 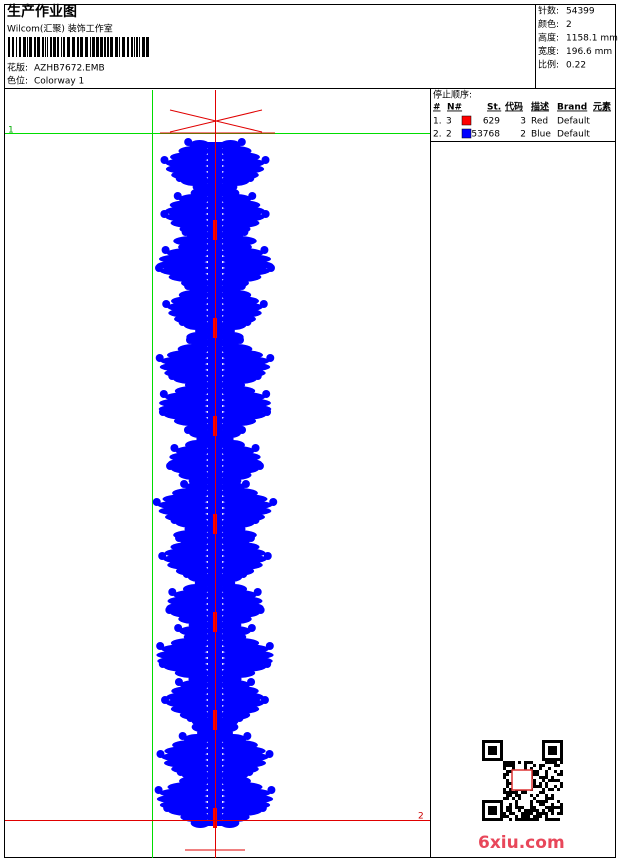 What do you see at coordinates (569, 25) in the screenshot?
I see `stat-value: 2` at bounding box center [569, 25].